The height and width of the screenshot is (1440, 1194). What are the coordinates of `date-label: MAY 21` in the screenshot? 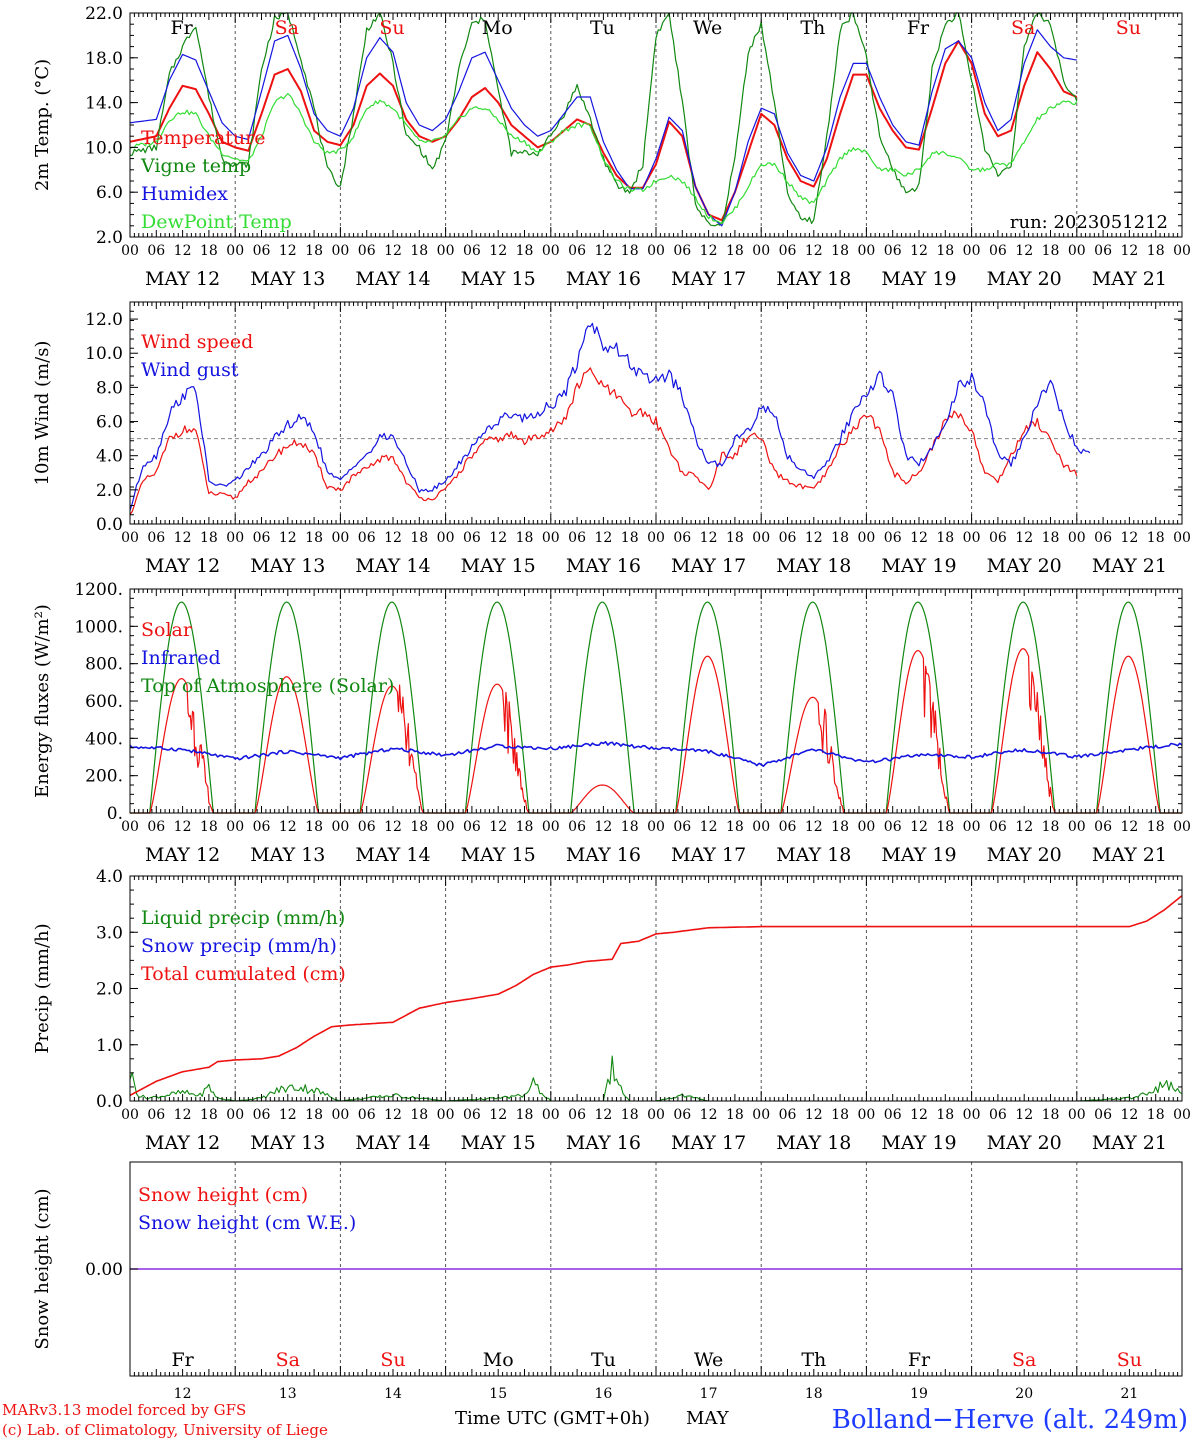 It's located at (1129, 566).